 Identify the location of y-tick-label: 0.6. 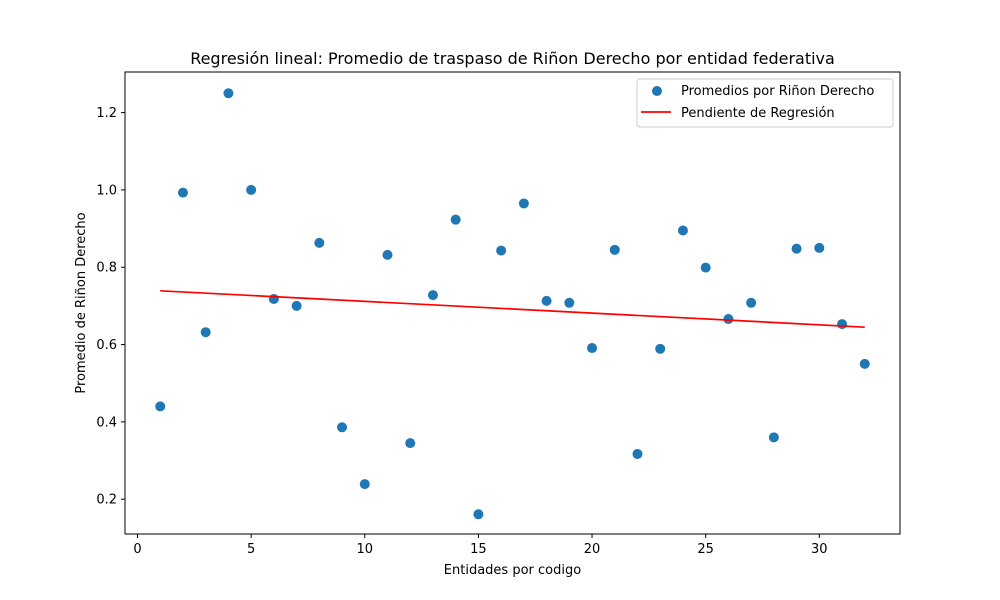
(106, 345).